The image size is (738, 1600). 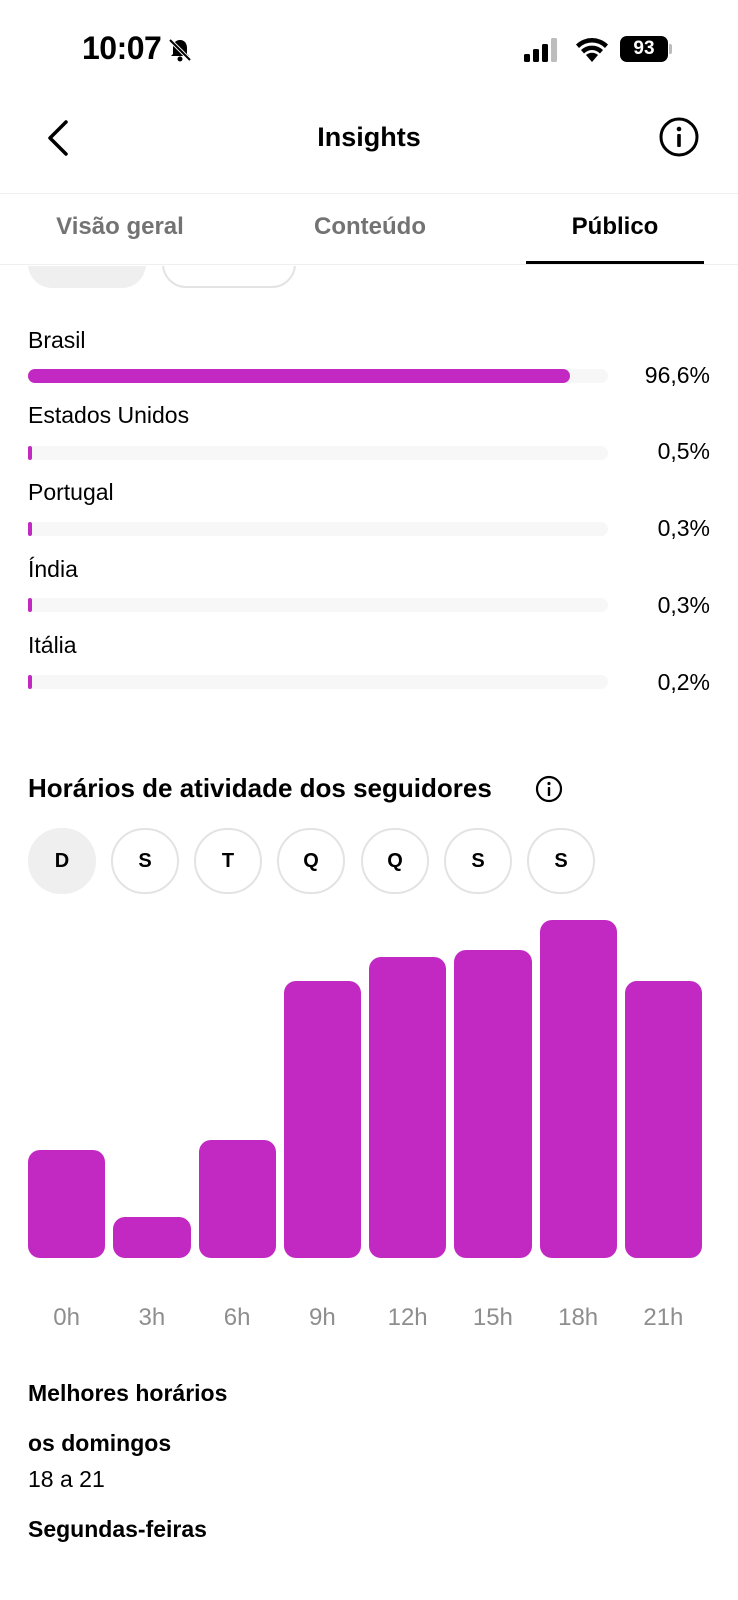 What do you see at coordinates (663, 1317) in the screenshot?
I see `x-tick-label: 21h` at bounding box center [663, 1317].